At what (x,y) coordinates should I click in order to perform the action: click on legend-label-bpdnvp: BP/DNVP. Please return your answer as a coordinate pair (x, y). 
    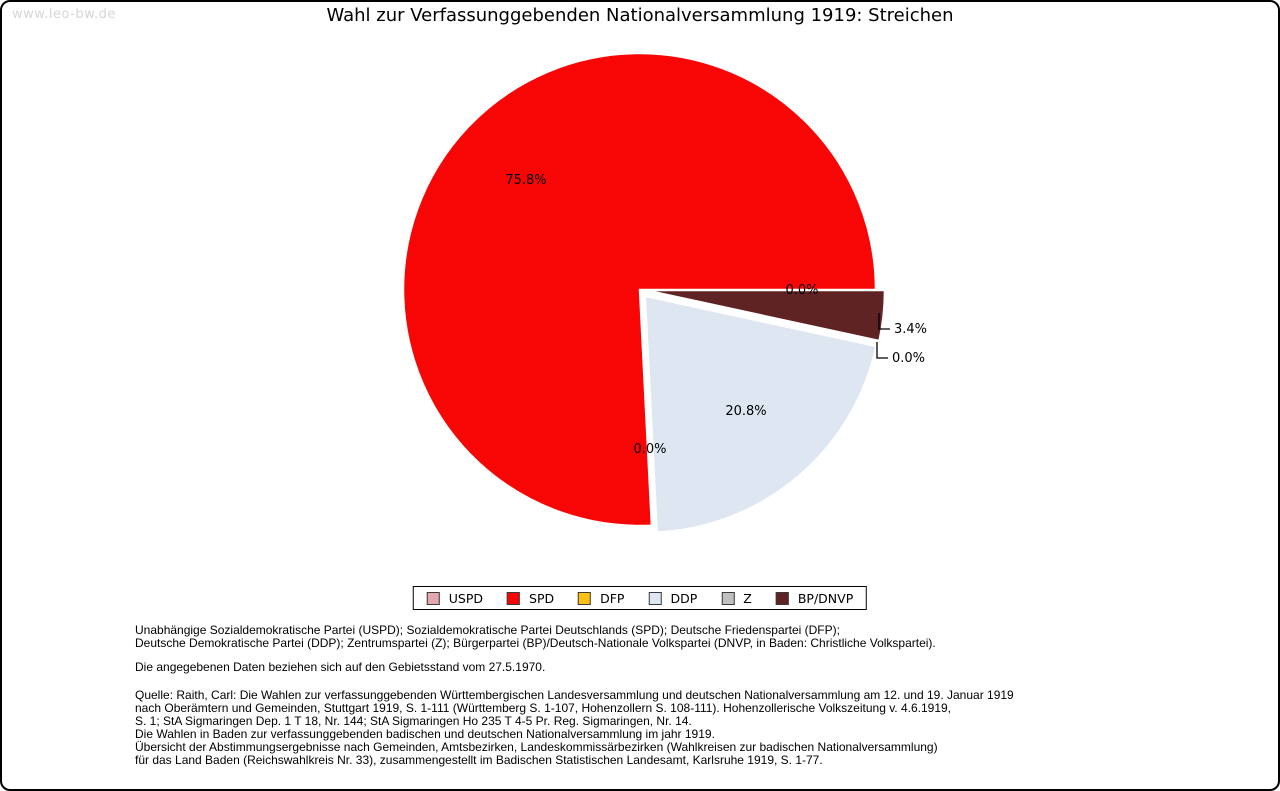
    Looking at the image, I should click on (825, 598).